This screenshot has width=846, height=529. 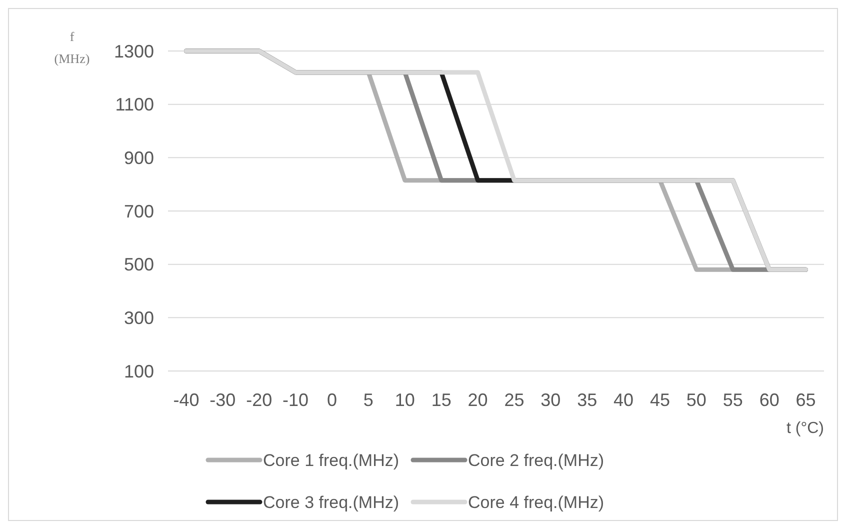 What do you see at coordinates (624, 400) in the screenshot?
I see `x-tick-label: 40` at bounding box center [624, 400].